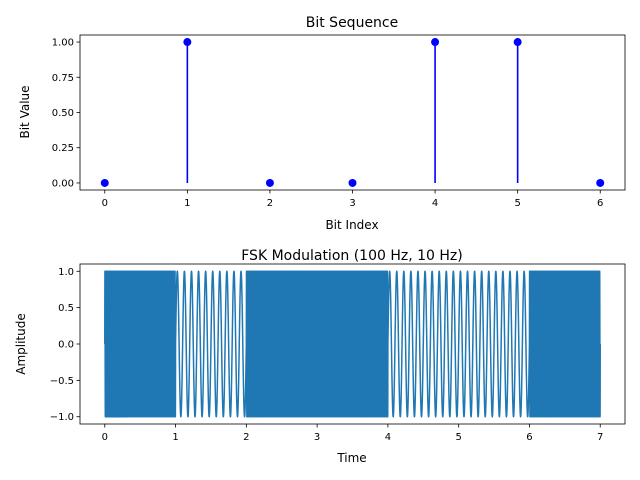 Image resolution: width=640 pixels, height=480 pixels. I want to click on bit-sequence-ytick-label: 0.50, so click(63, 113).